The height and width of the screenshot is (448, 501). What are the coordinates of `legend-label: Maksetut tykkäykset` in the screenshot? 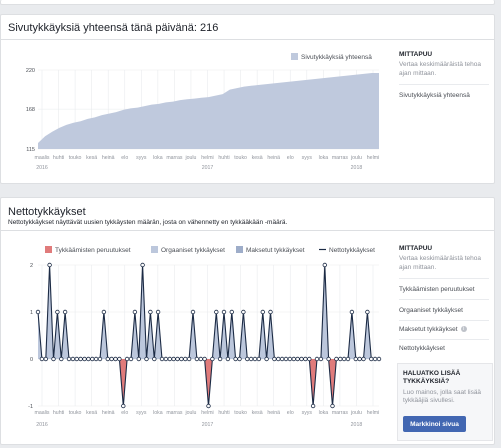 It's located at (275, 250).